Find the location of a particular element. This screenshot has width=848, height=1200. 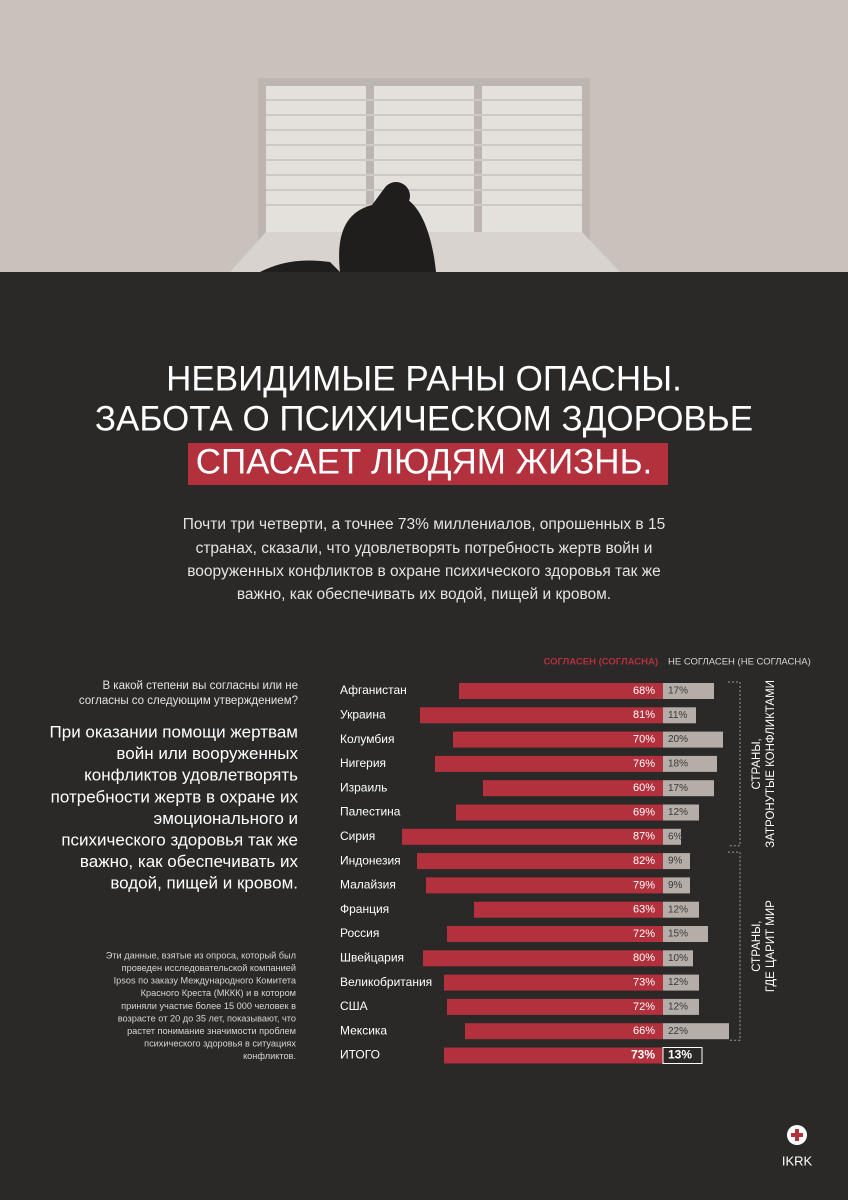

statement-line: водой, пищей и кровом. is located at coordinates (204, 883).